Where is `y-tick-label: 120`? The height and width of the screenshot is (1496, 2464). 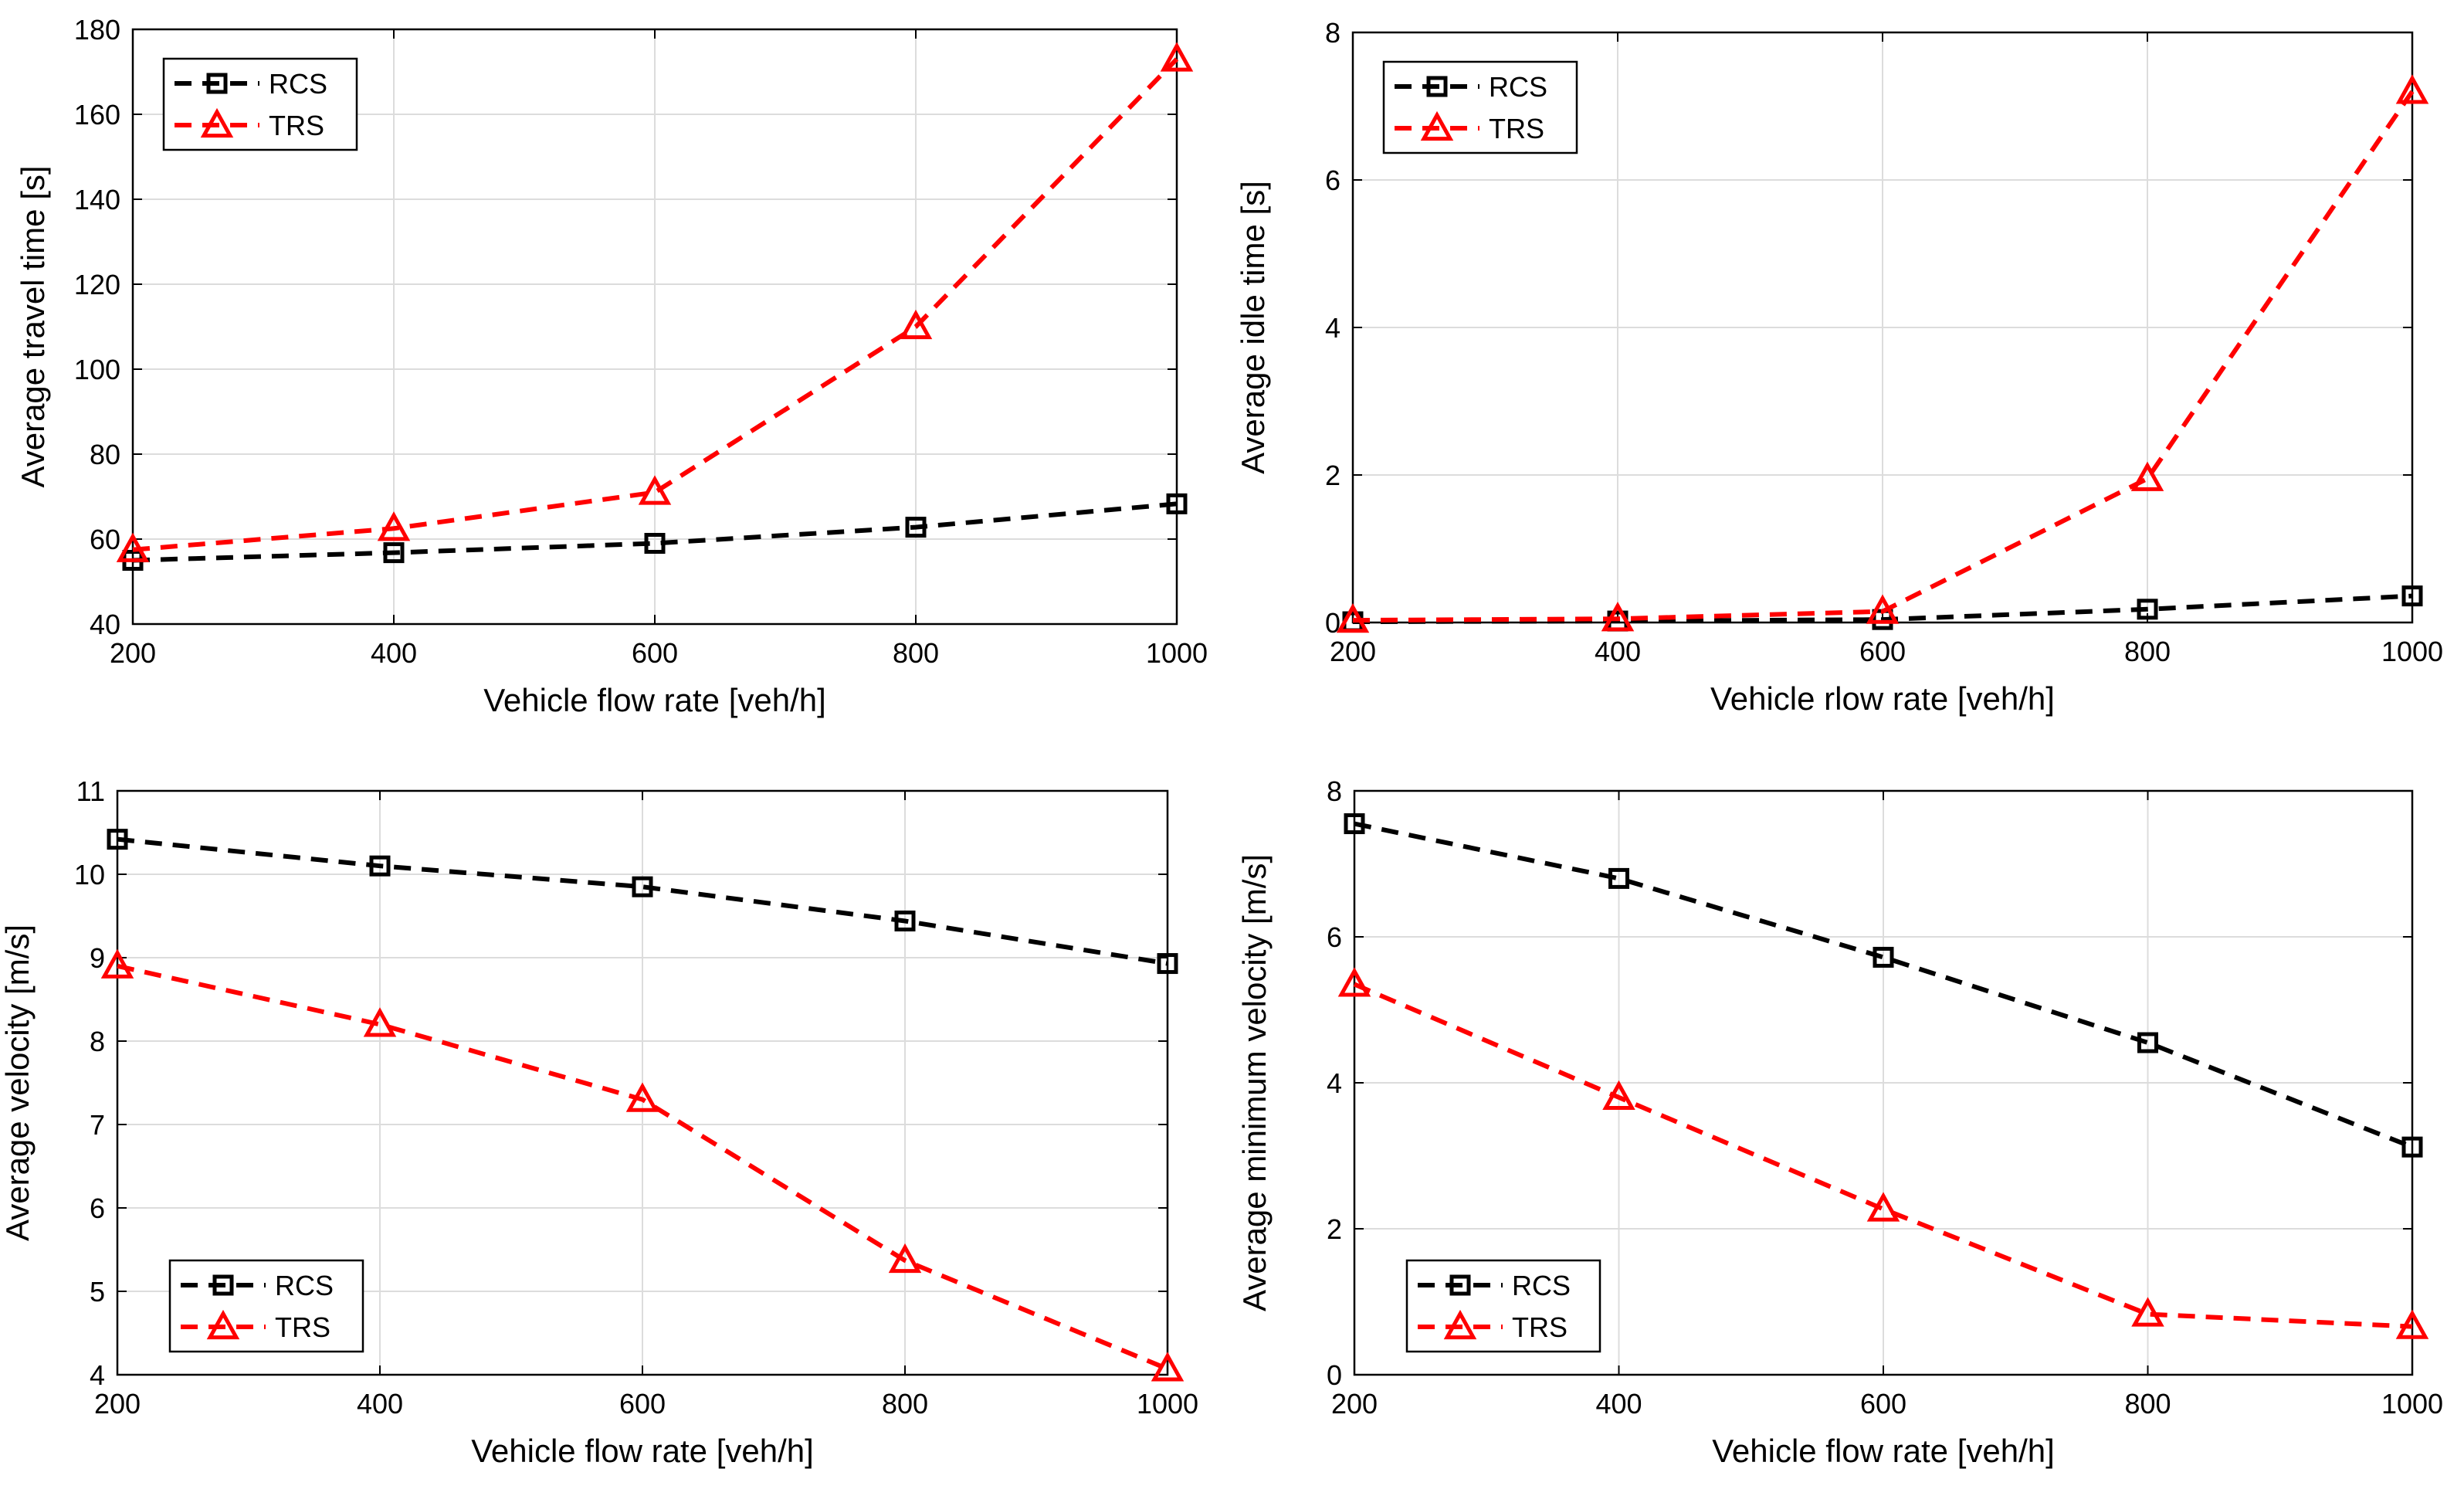 y-tick-label: 120 is located at coordinates (97, 284).